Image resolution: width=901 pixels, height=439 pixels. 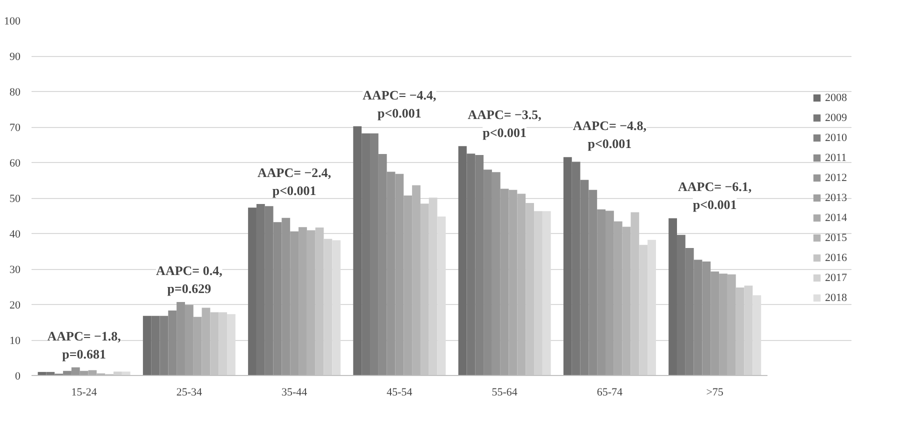 I want to click on annotation: AAPC= −1.8, p=0.681, so click(x=84, y=345).